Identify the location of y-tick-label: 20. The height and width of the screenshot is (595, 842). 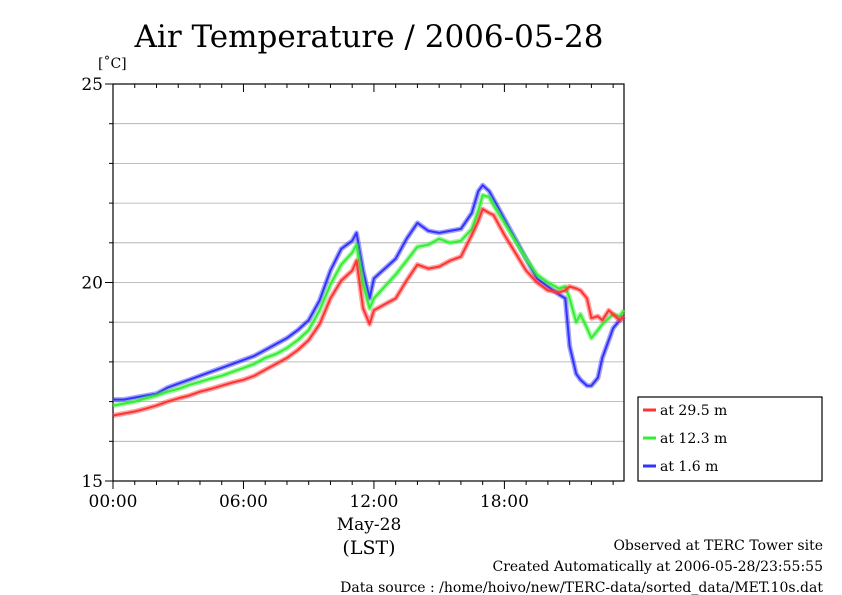
(92, 284).